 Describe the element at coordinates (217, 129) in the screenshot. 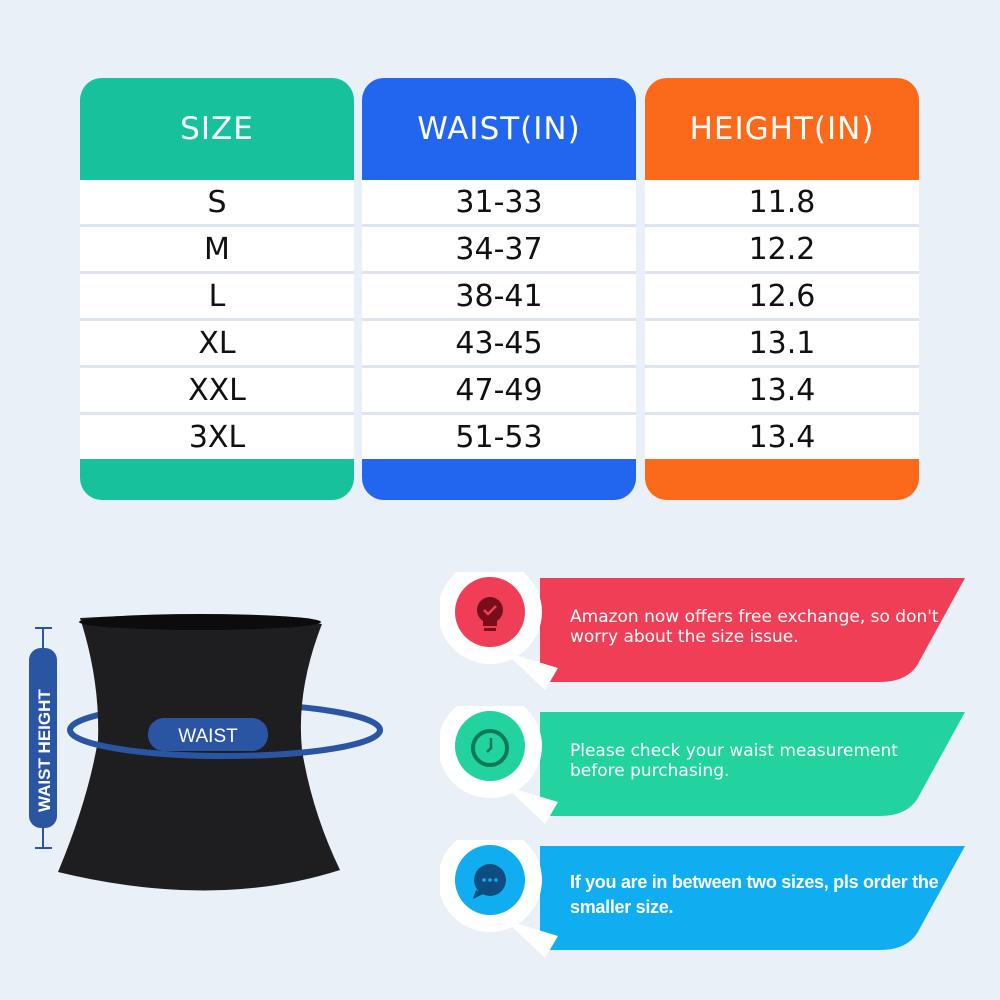

I see `column-header: SIZE` at that location.